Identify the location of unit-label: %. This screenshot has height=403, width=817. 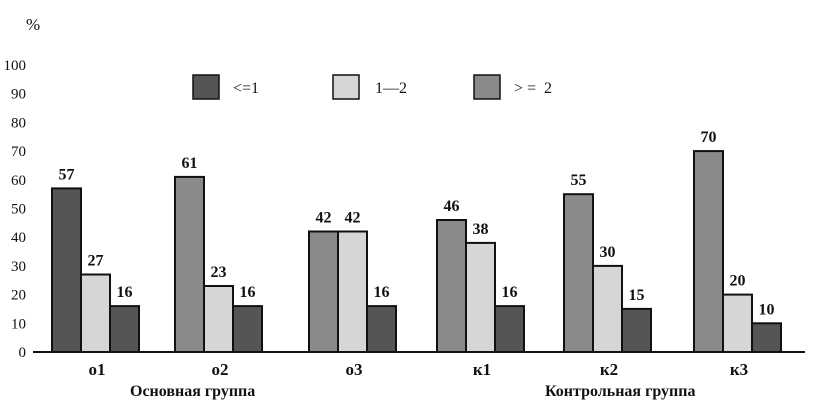
(33, 24).